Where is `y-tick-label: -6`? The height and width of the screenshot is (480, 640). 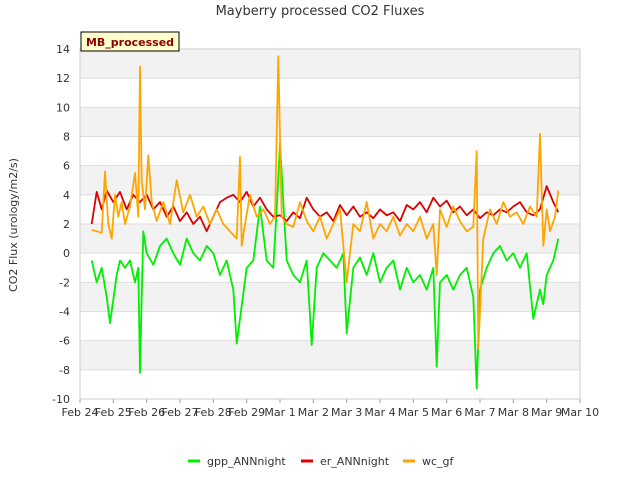
y-tick-label: -6 is located at coordinates (64, 341).